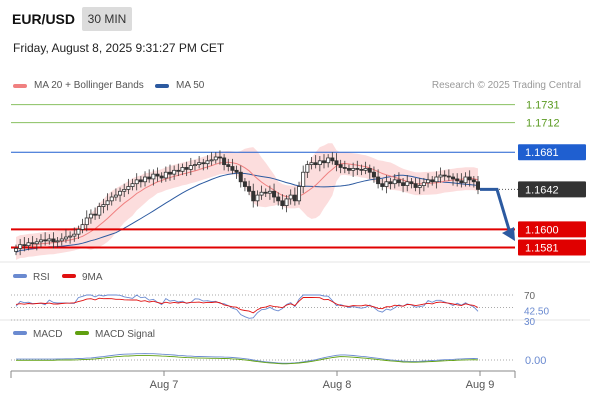  Describe the element at coordinates (530, 296) in the screenshot. I see `rsi-level-70: 70` at that location.